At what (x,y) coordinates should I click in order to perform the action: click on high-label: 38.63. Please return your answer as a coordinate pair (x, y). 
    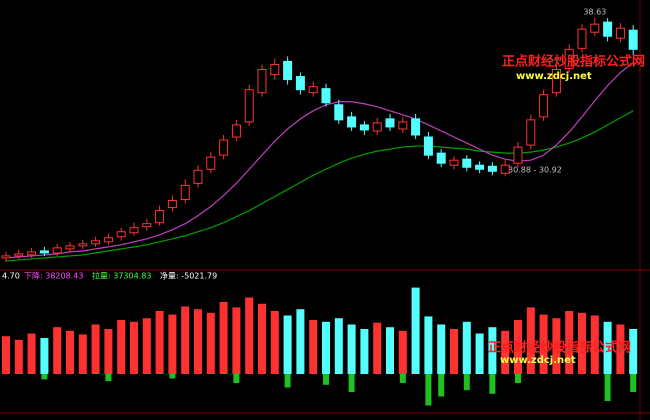
    Looking at the image, I should click on (594, 11).